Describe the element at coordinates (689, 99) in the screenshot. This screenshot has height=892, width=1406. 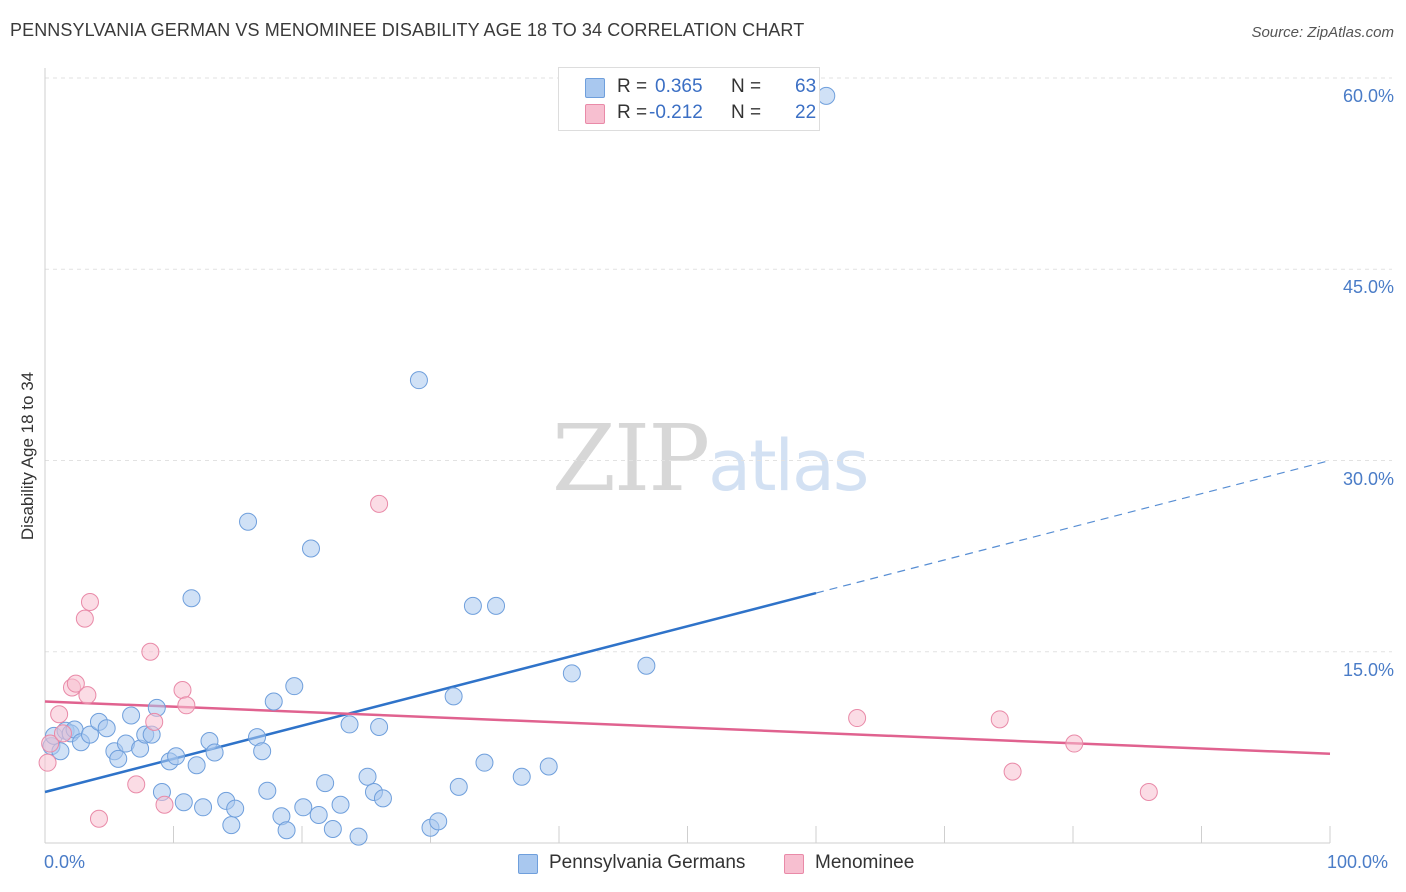
I see `stats-legend: R = 0.365 N = 63 R = -0.212 N = 22` at that location.